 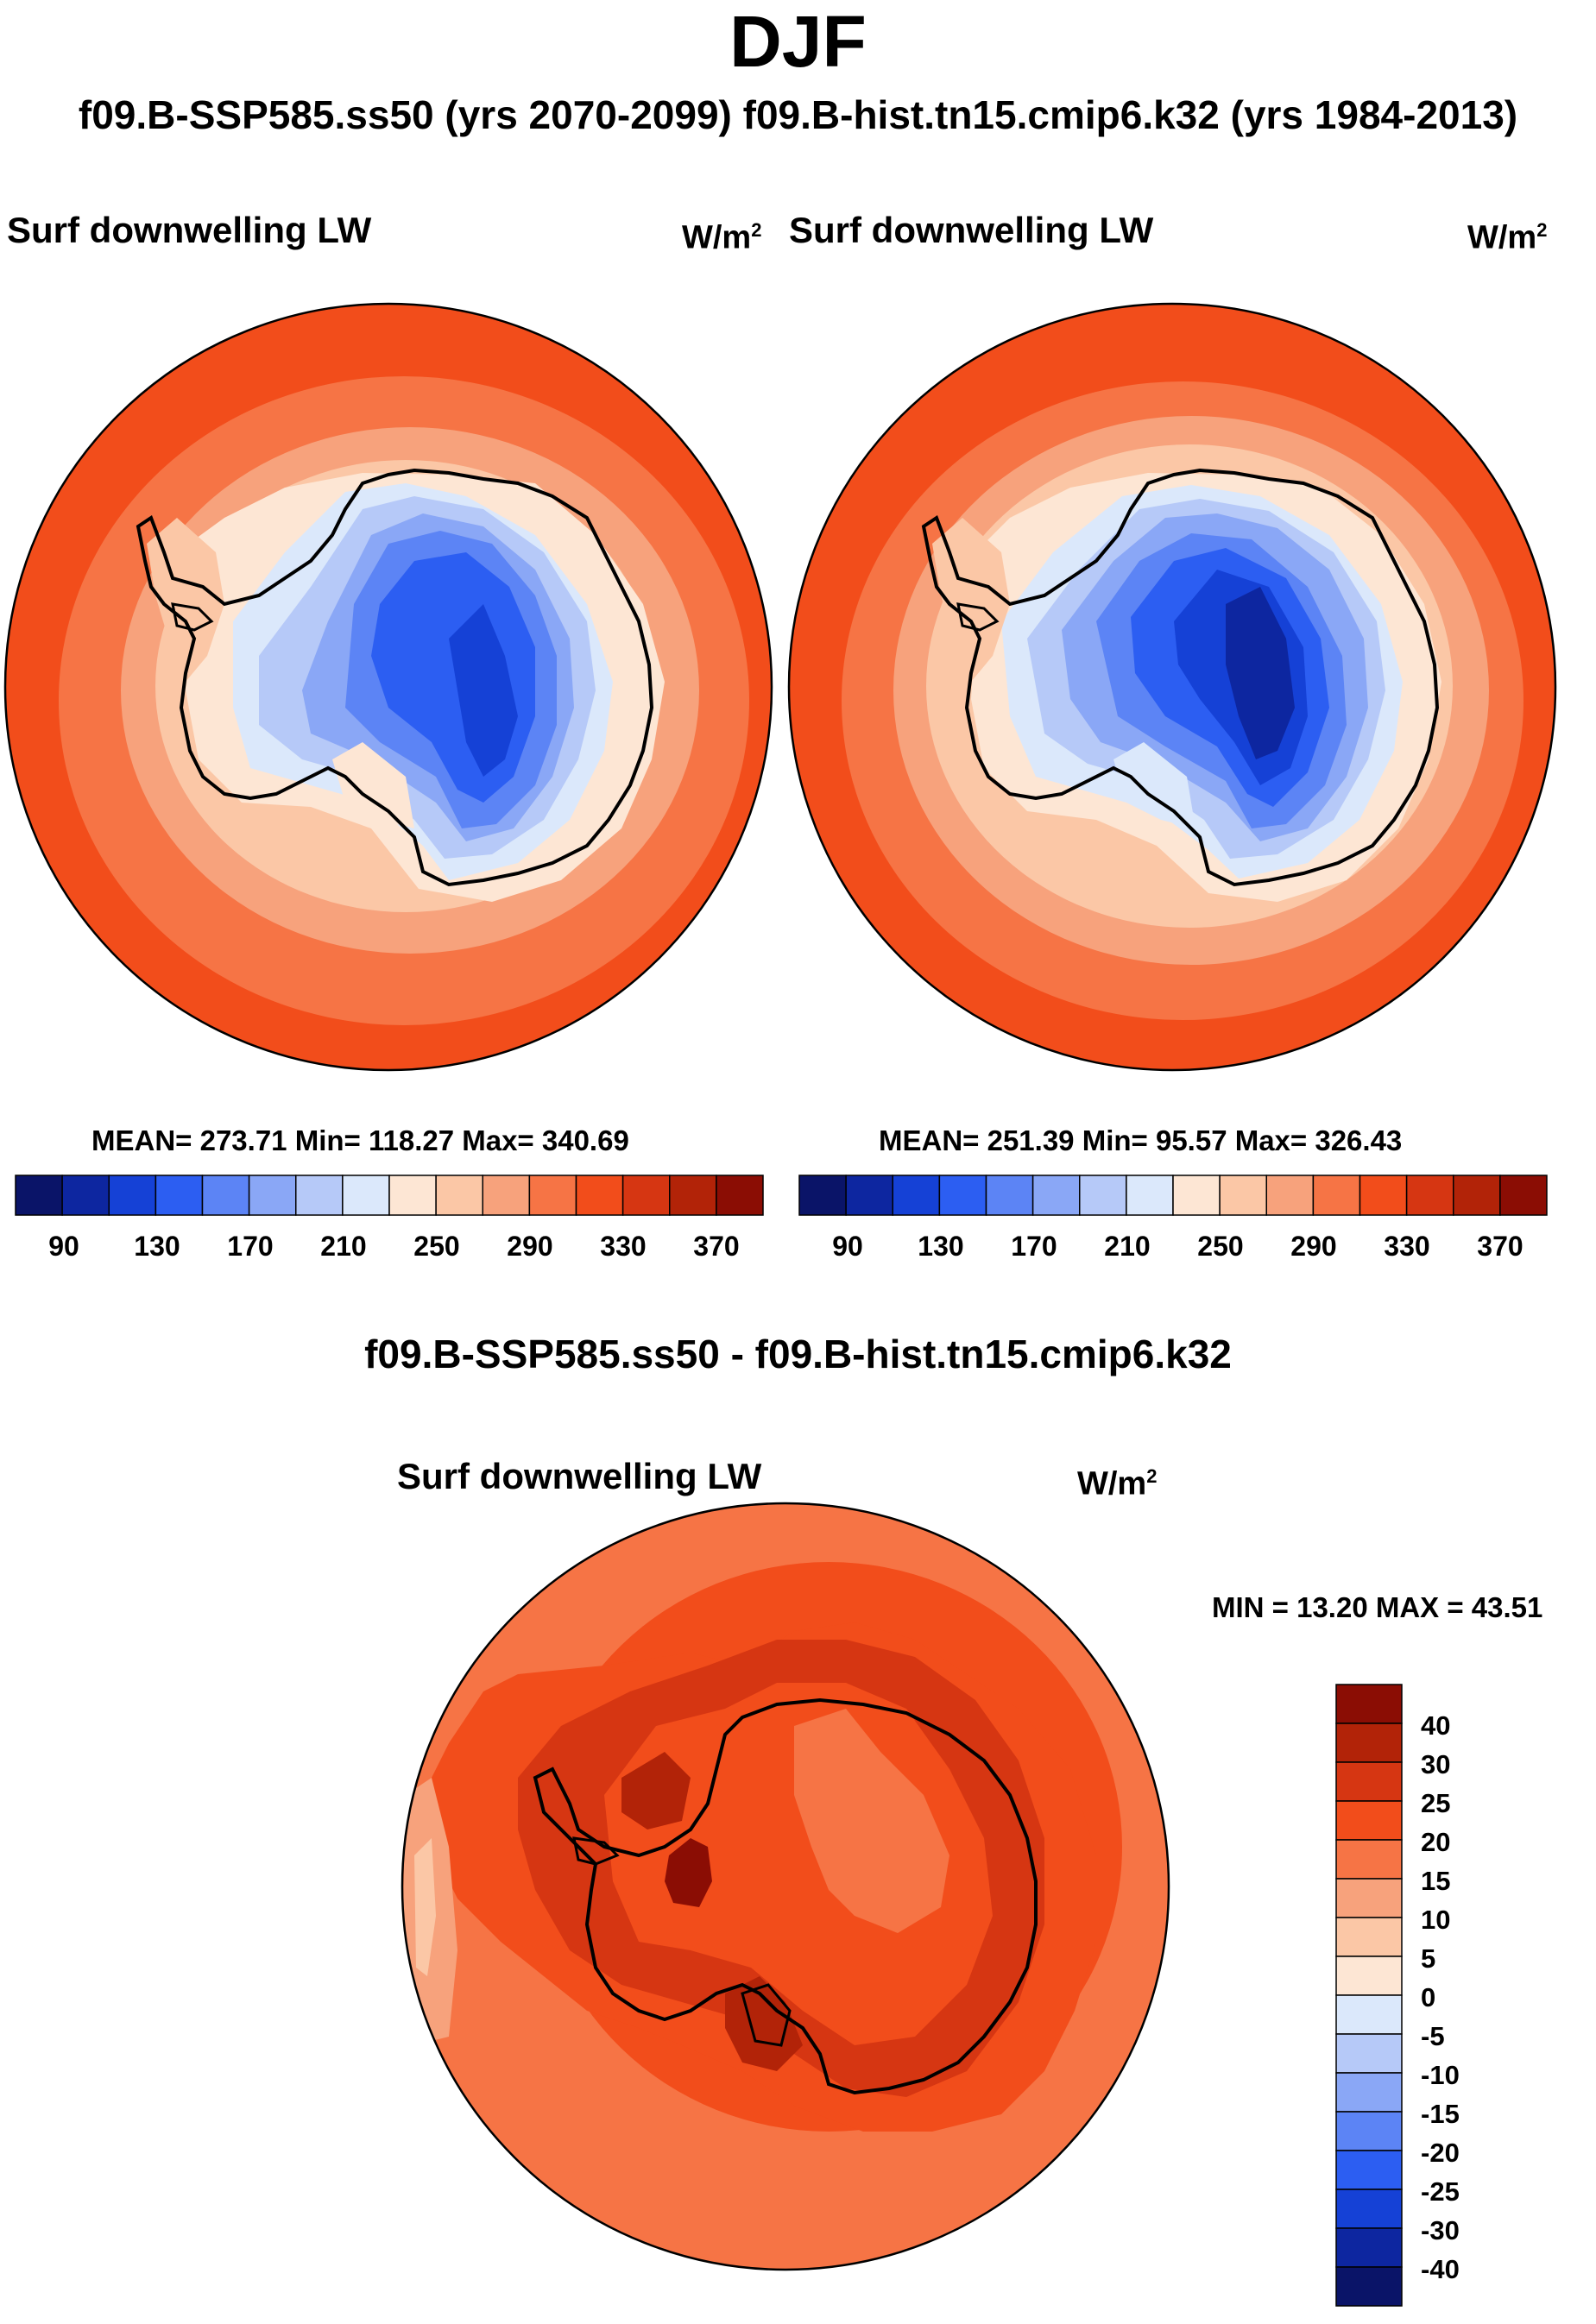 What do you see at coordinates (623, 1246) in the screenshot?
I see `cb1-tick: 330` at bounding box center [623, 1246].